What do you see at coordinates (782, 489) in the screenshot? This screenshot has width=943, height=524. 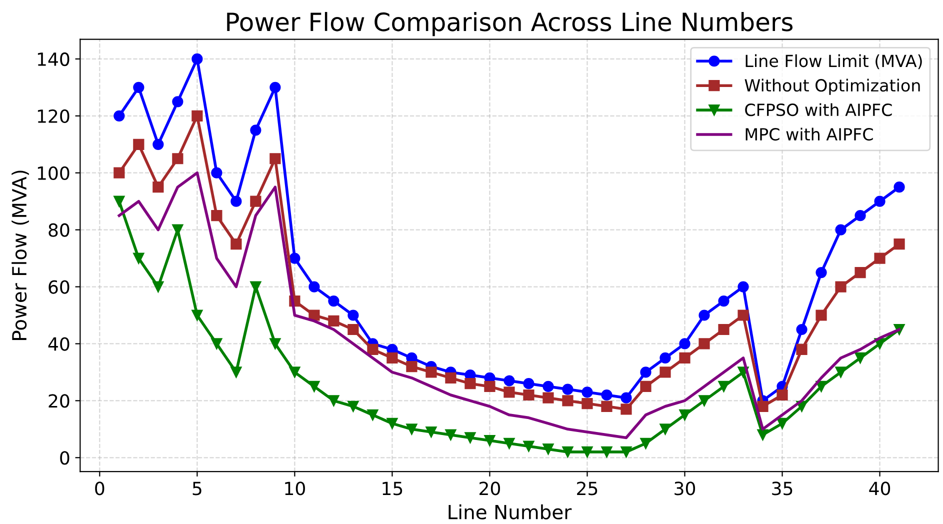 I see `x-tick-label: 35` at bounding box center [782, 489].